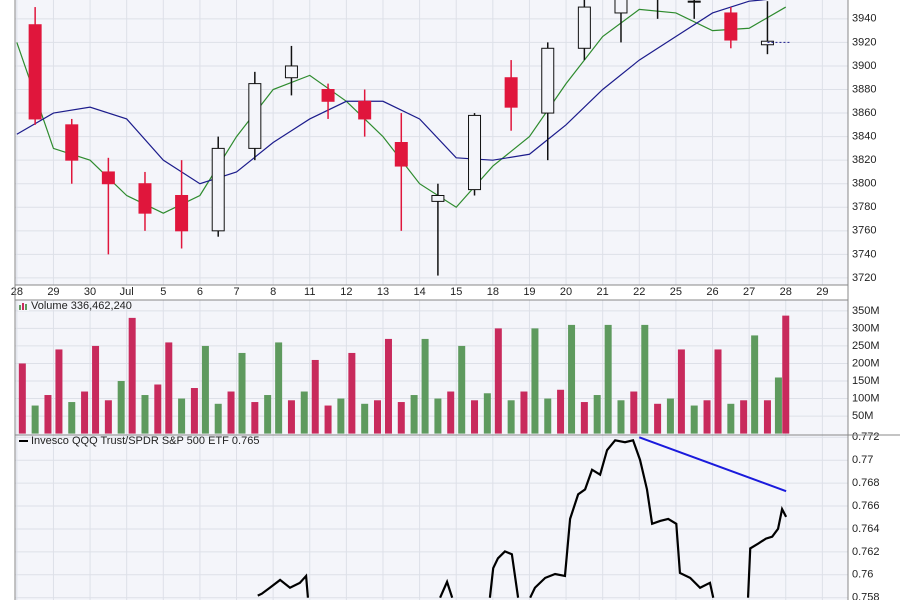  Describe the element at coordinates (81, 306) in the screenshot. I see `volume-title: Volume 336,462,240` at that location.